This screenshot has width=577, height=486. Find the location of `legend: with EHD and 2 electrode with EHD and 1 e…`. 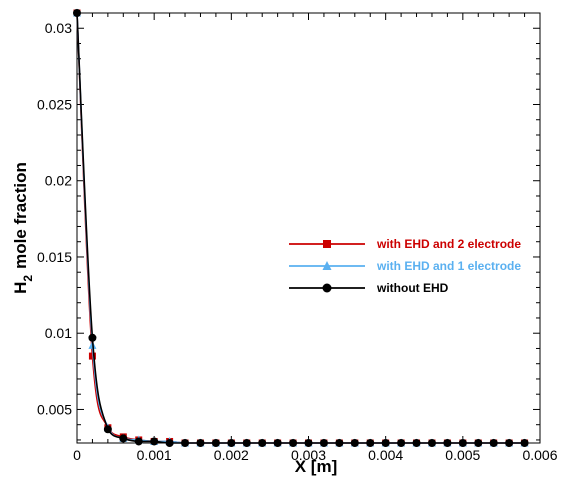

legend: with EHD and 2 electrode with EHD and 1 e… is located at coordinates (405, 266).